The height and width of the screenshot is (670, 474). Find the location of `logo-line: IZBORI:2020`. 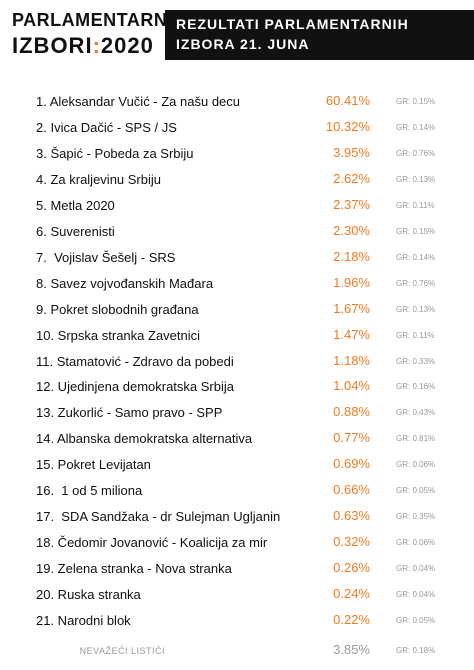

logo-line: IZBORI:2020 is located at coordinates (83, 46).